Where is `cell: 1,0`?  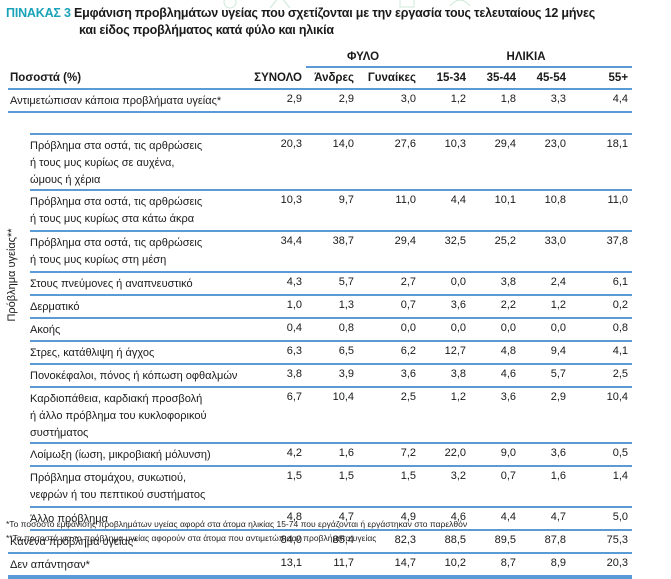 cell: 1,0 is located at coordinates (277, 307).